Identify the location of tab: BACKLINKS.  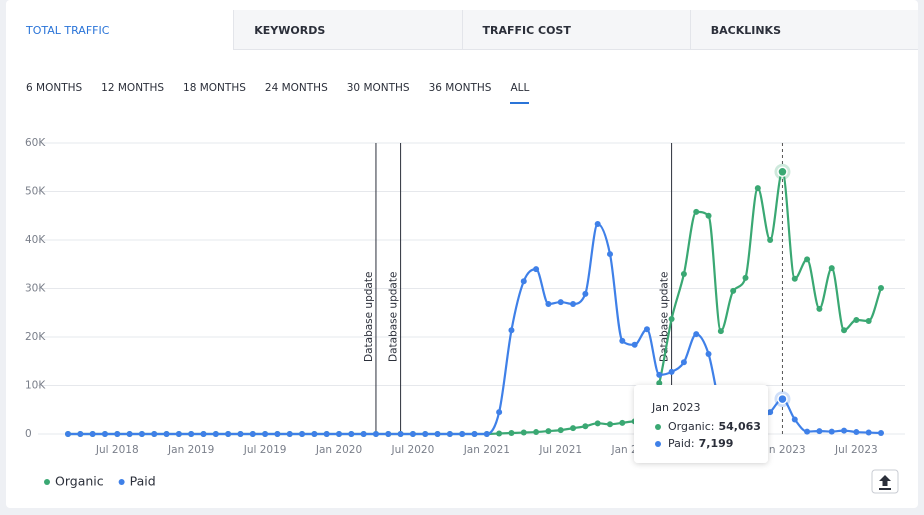
(803, 30).